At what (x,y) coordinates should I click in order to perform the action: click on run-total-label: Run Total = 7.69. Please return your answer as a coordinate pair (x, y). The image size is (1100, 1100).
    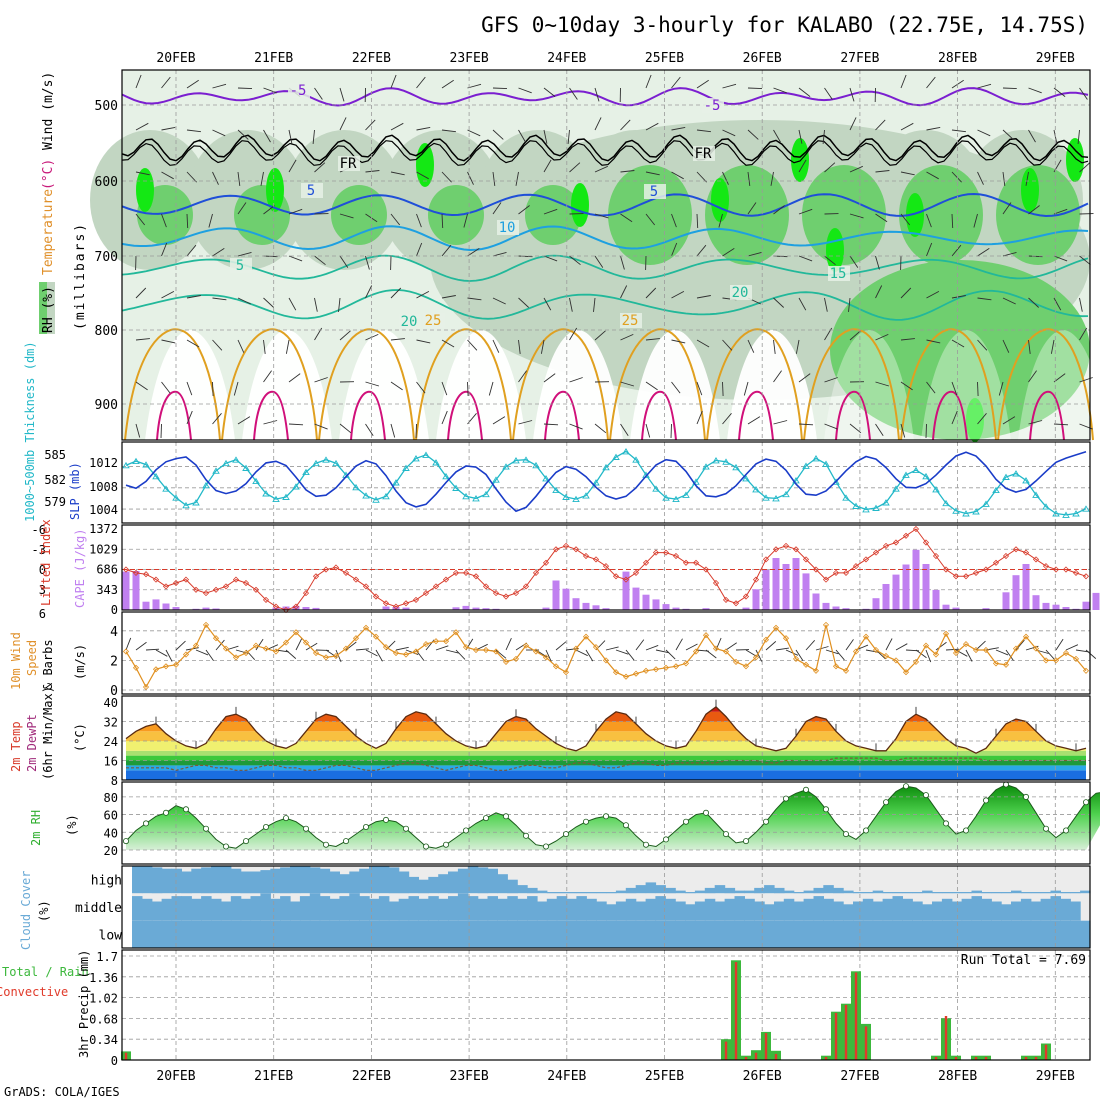
    Looking at the image, I should click on (1023, 960).